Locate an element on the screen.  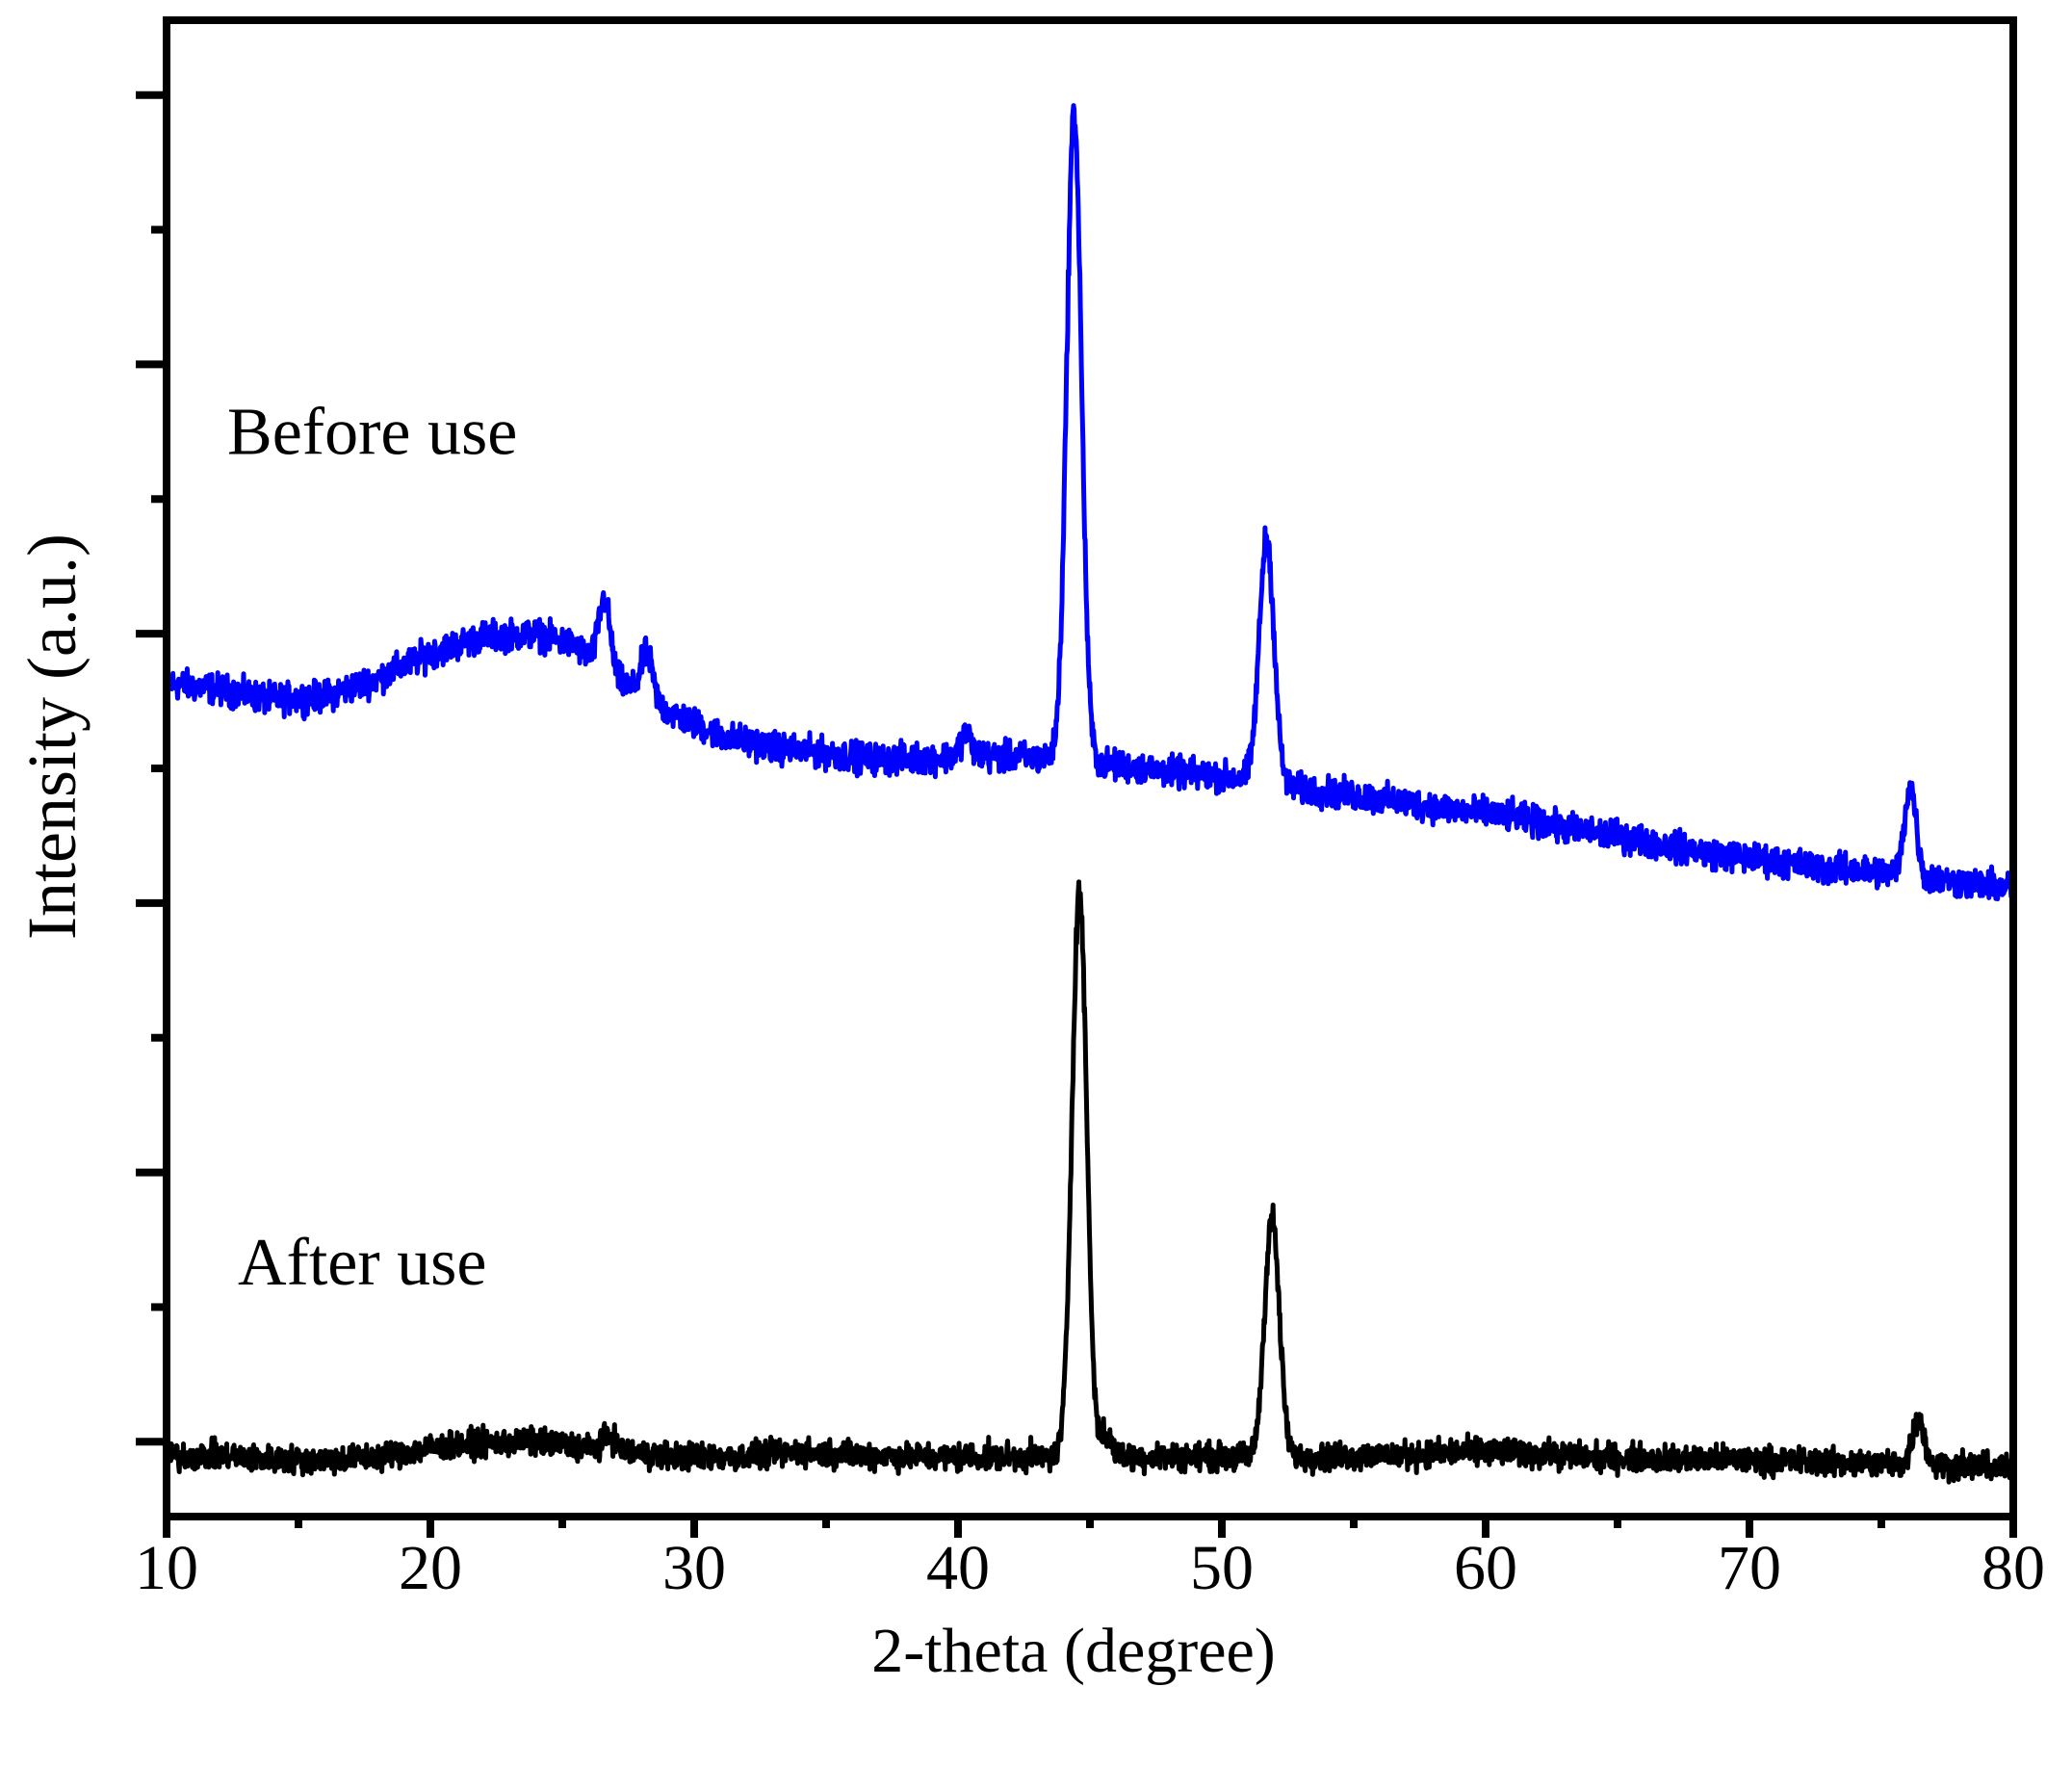
y-axis-label: Intensity (a.u.) is located at coordinates (52, 736).